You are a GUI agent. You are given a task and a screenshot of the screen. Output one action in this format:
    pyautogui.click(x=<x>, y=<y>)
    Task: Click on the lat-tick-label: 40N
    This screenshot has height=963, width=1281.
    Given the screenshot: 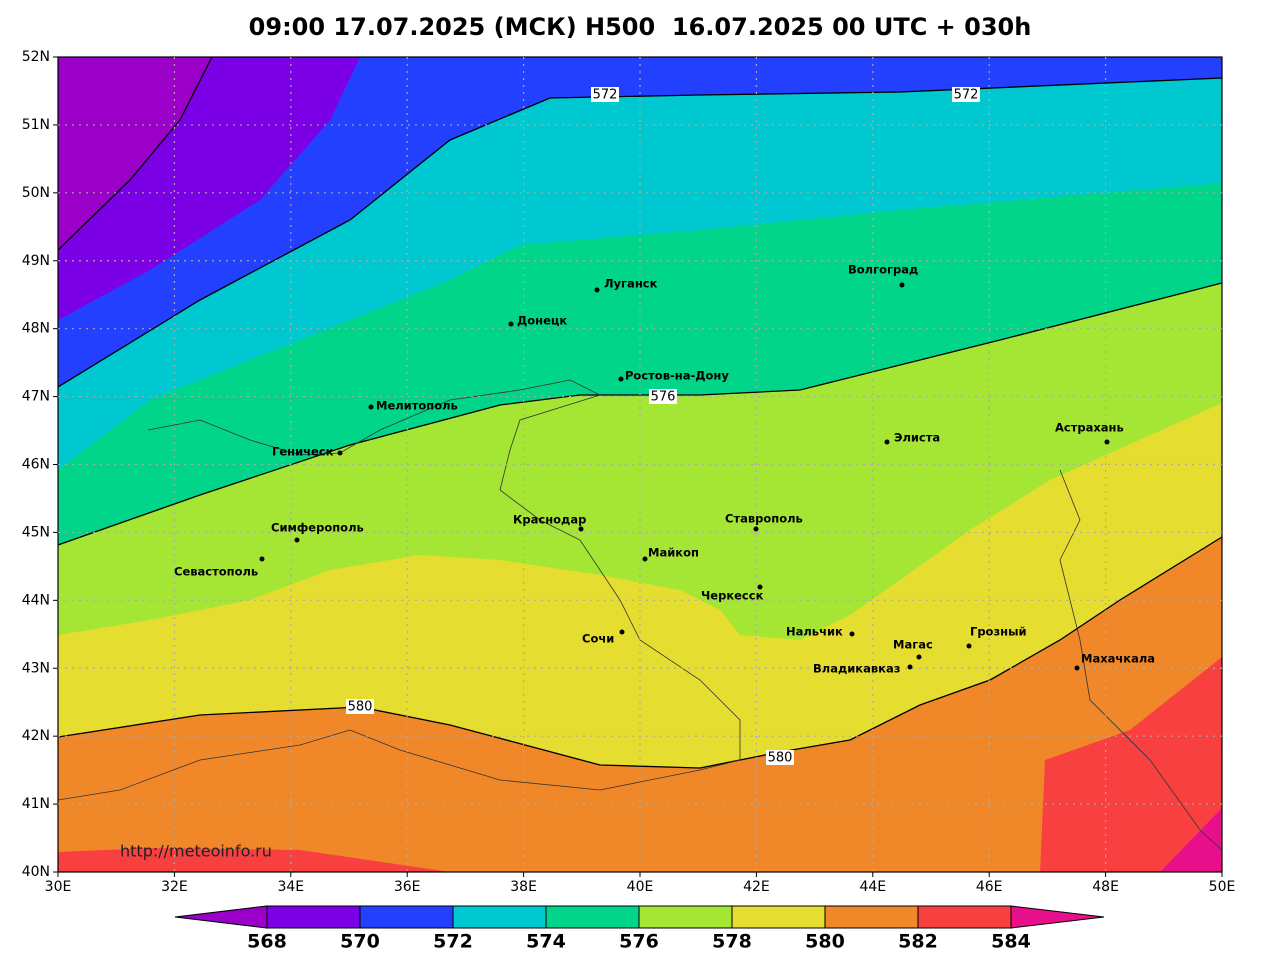 What is the action you would take?
    pyautogui.click(x=36, y=872)
    